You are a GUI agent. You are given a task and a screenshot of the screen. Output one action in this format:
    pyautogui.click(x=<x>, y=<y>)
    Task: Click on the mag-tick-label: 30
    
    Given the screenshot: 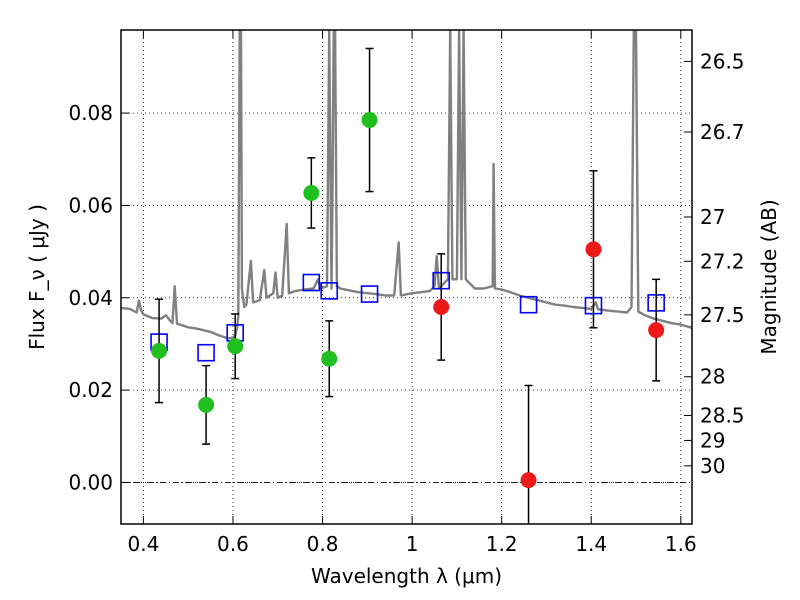 What is the action you would take?
    pyautogui.click(x=712, y=466)
    